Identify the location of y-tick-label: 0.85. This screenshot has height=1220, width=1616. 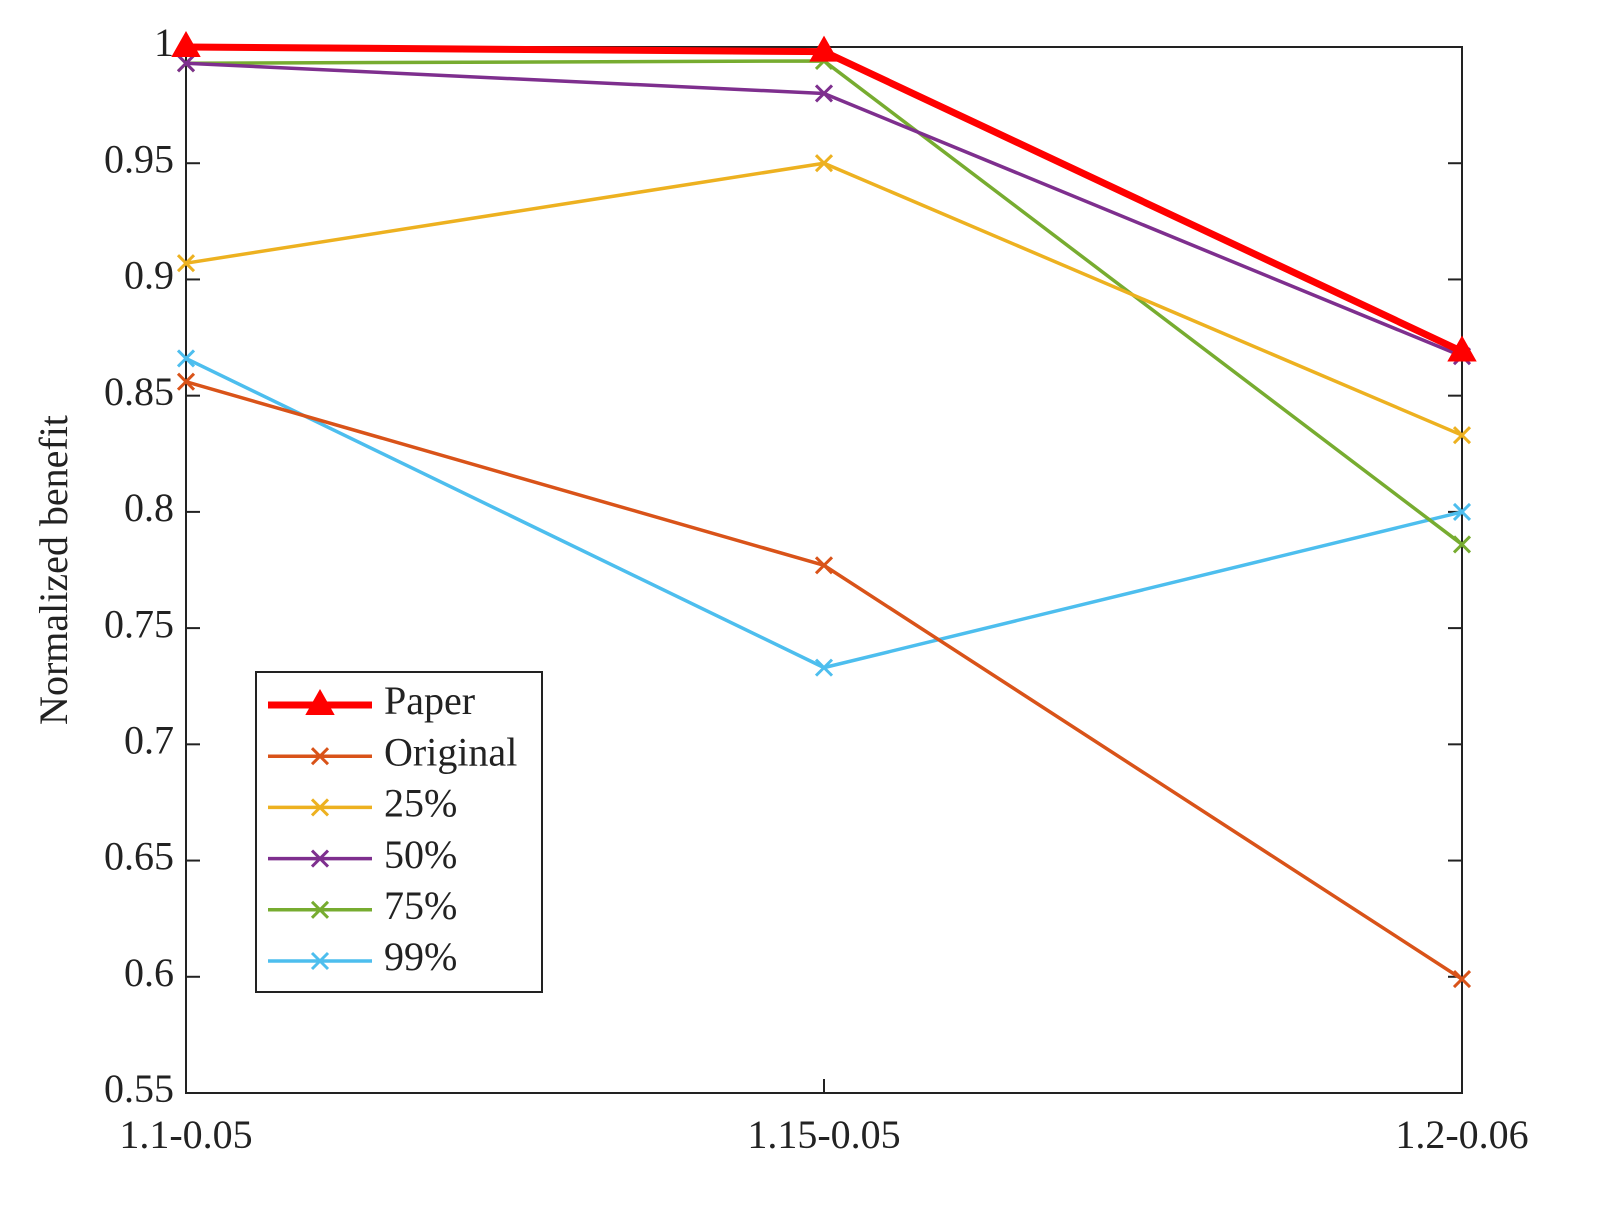
(139, 391).